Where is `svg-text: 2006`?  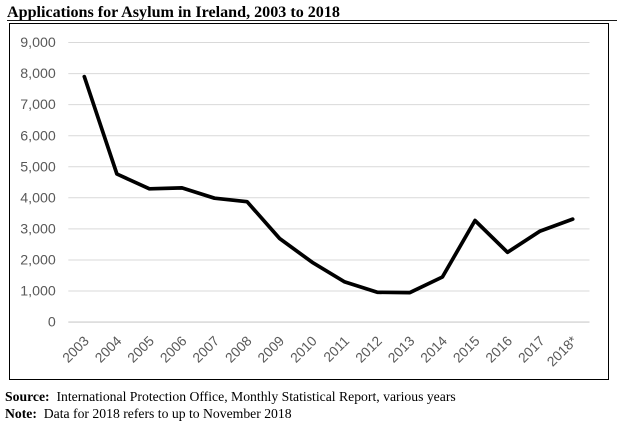
svg-text: 2006 is located at coordinates (173, 349).